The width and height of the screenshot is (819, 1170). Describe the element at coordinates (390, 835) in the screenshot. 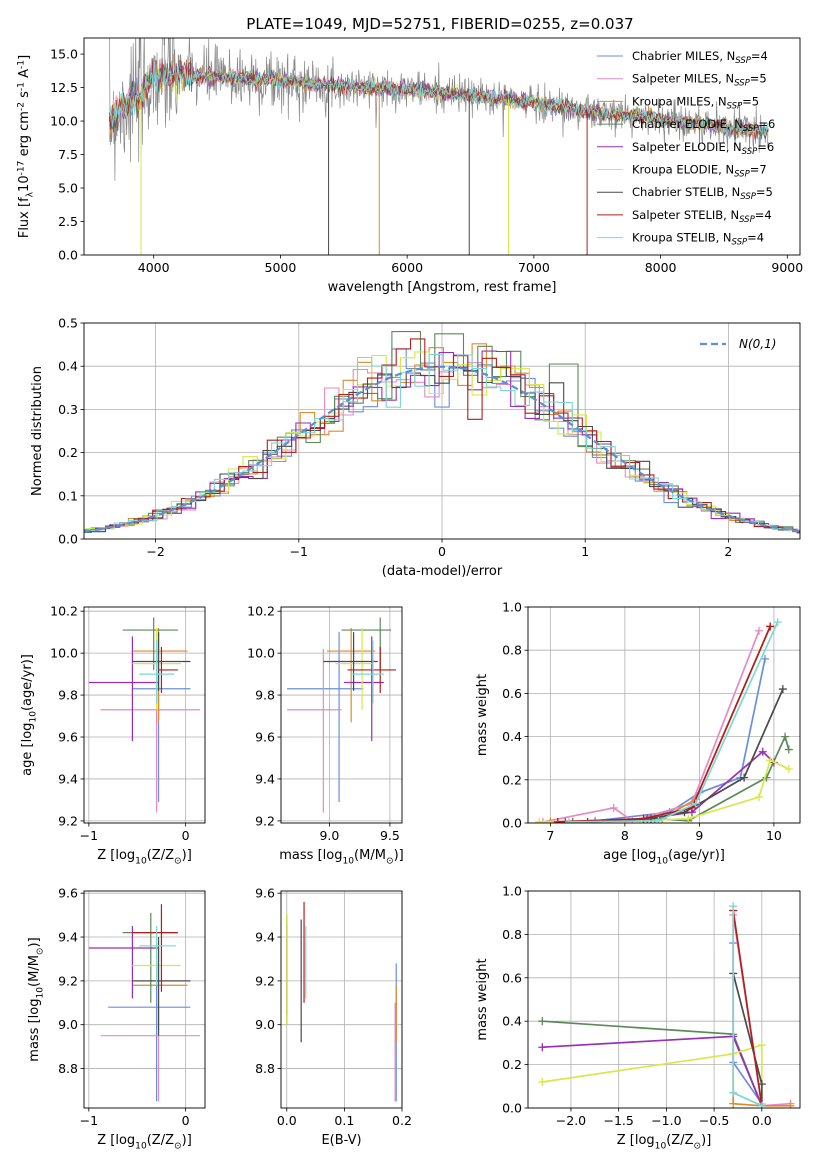

I see `x-tick-label: 9.5` at that location.